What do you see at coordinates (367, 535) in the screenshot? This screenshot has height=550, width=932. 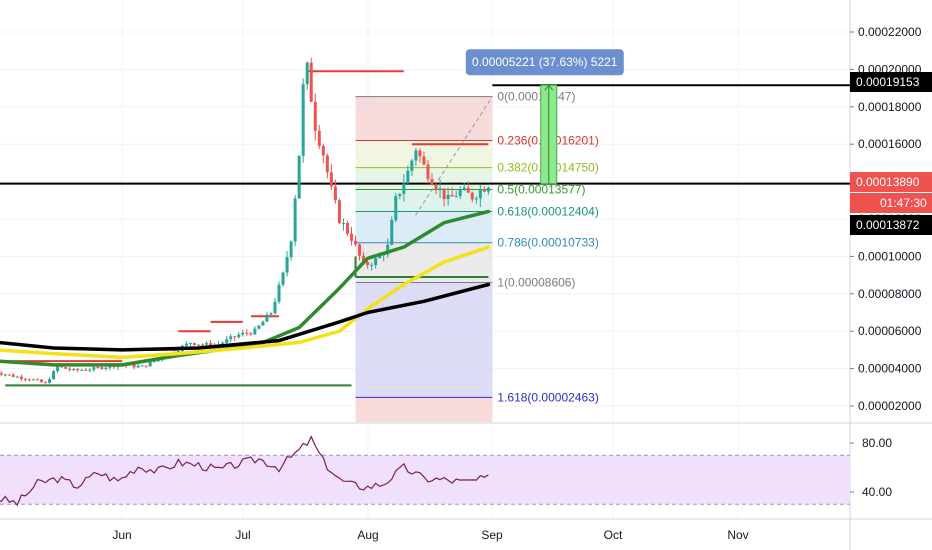 I see `time-tick-label: Aug` at bounding box center [367, 535].